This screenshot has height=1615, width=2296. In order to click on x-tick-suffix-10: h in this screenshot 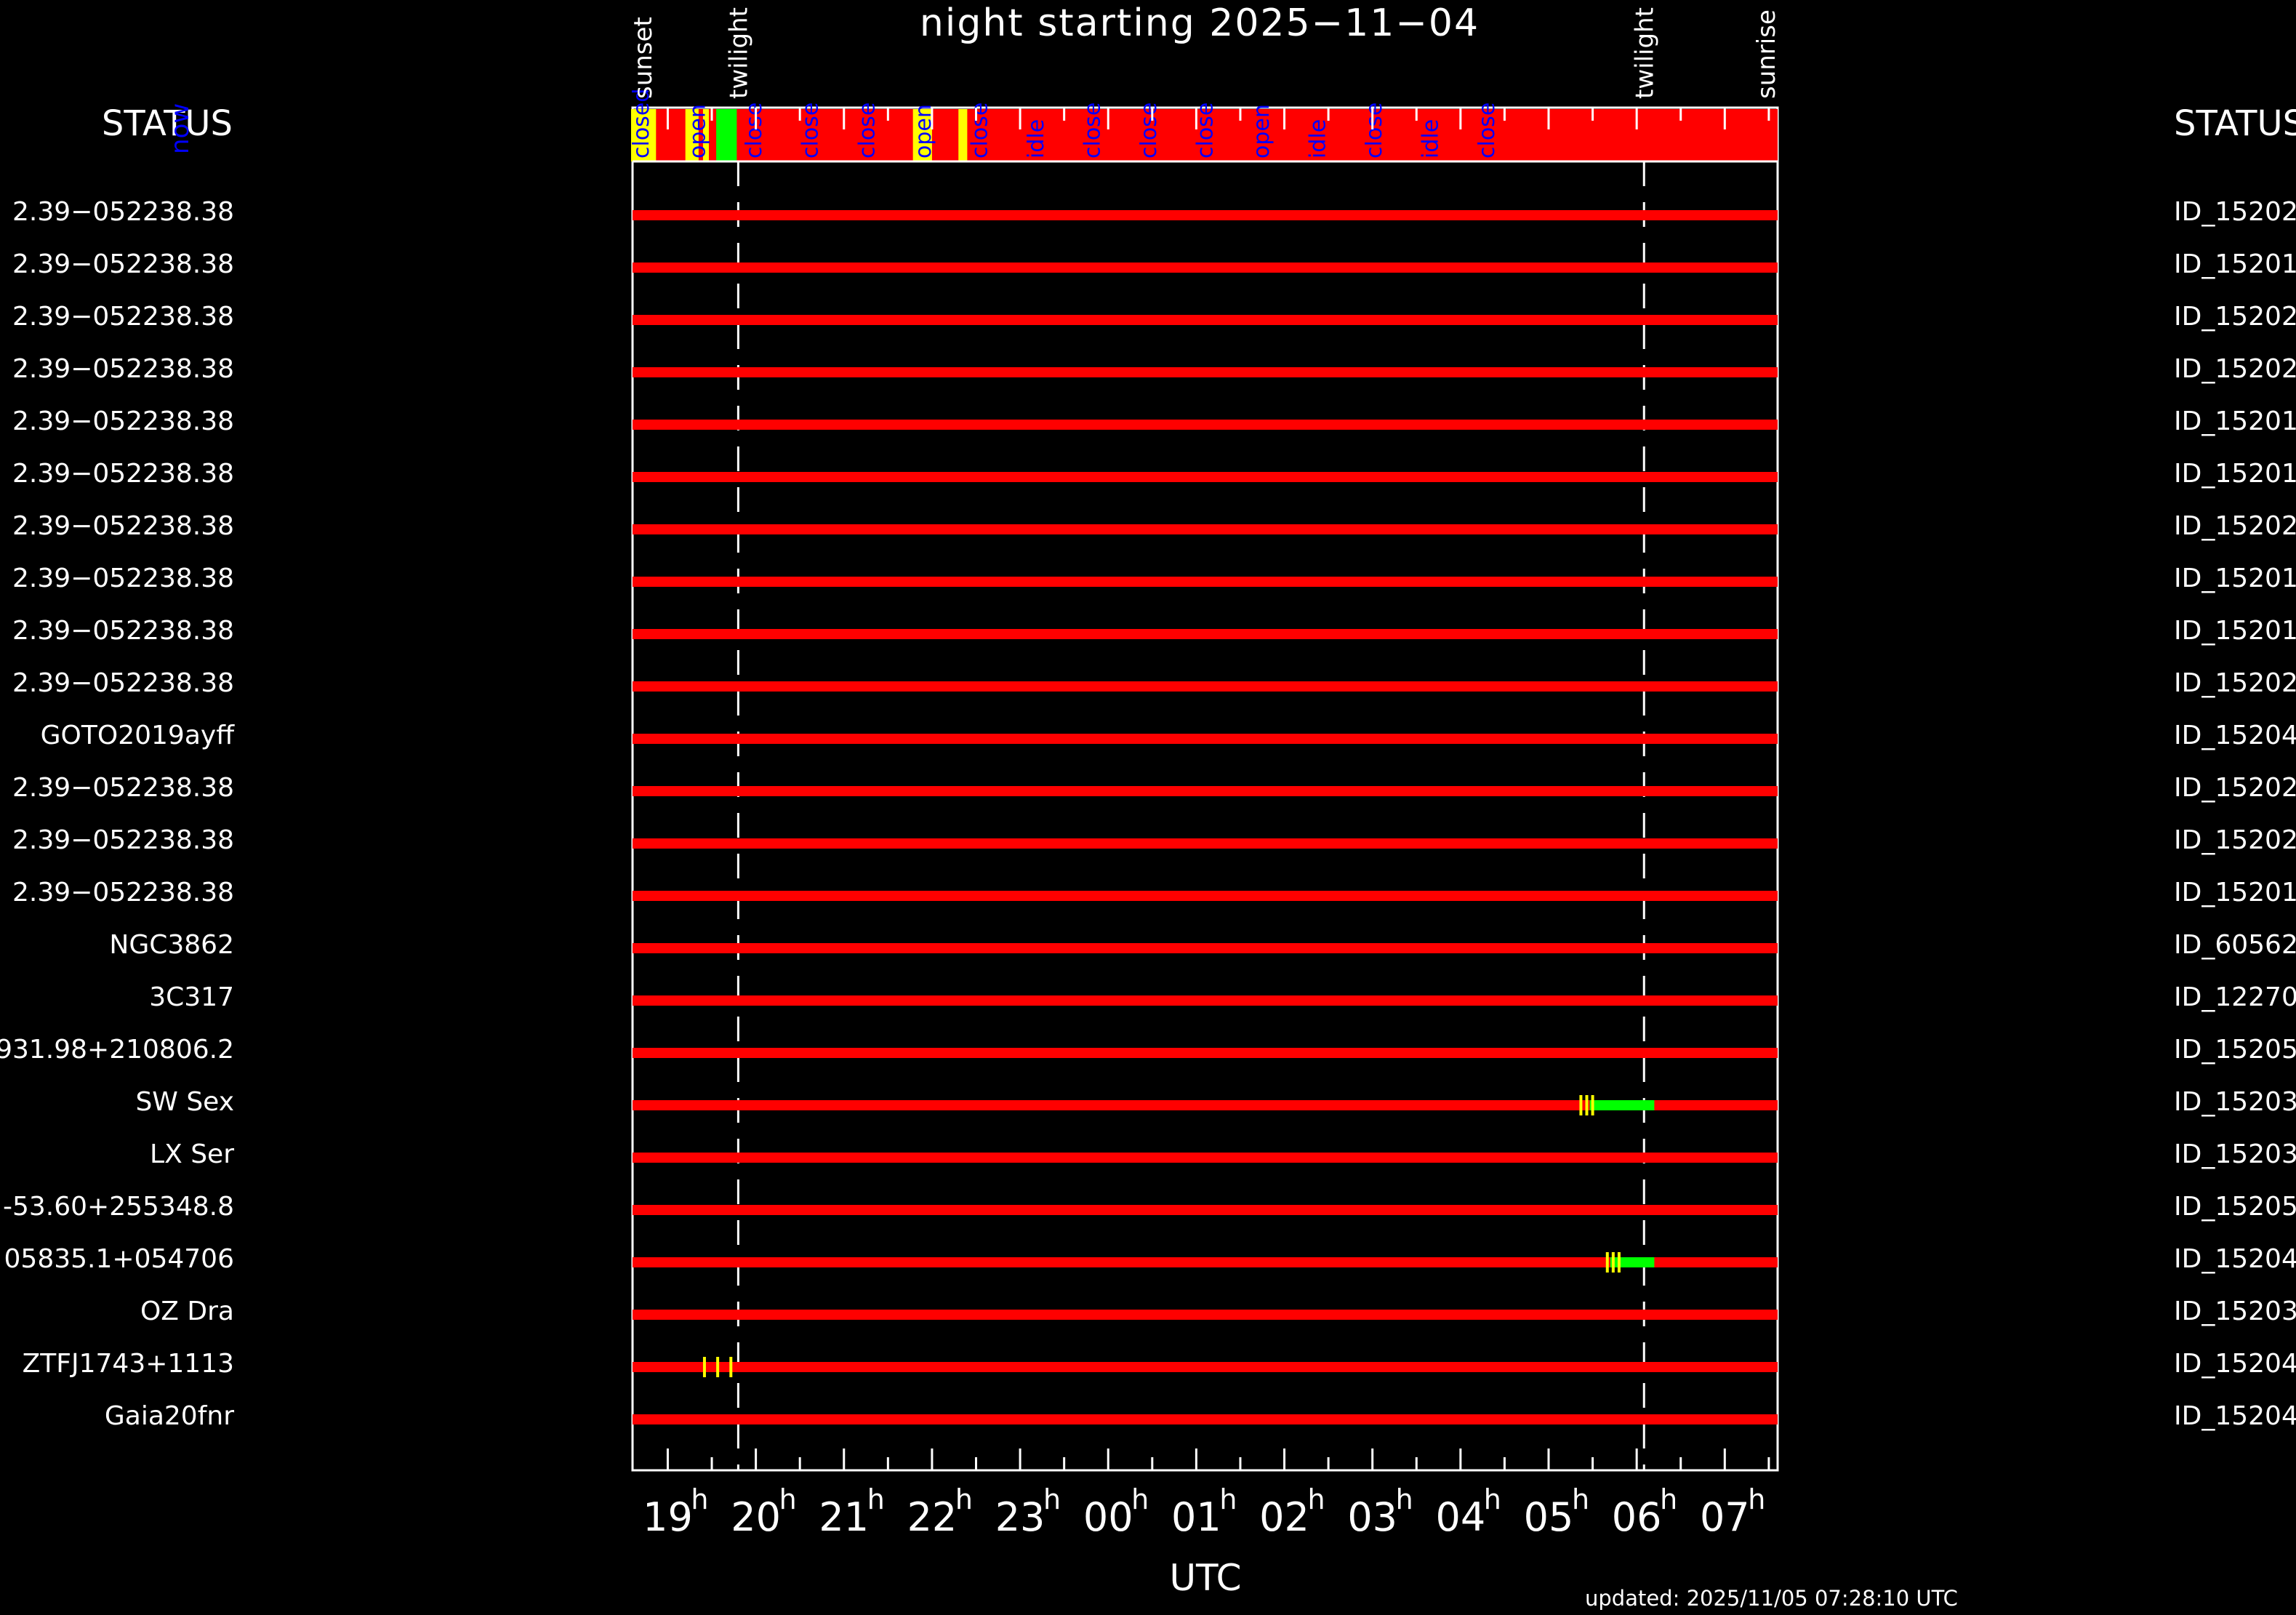, I will do `click(1580, 1499)`.